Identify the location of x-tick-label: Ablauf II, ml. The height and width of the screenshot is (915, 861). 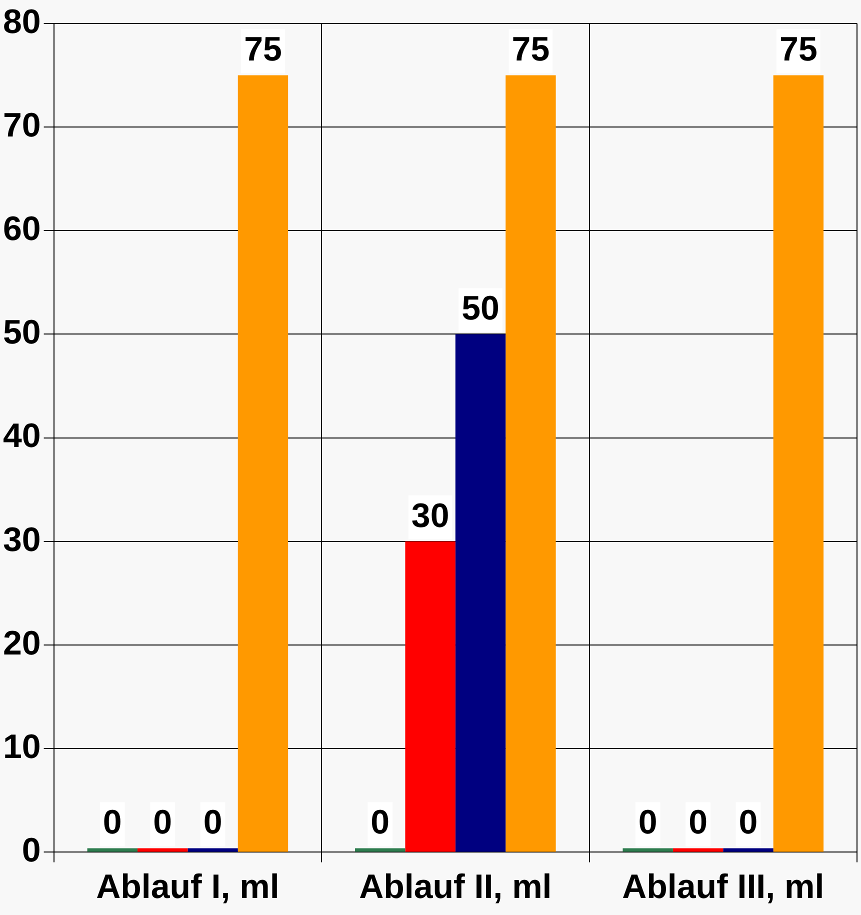
(455, 887).